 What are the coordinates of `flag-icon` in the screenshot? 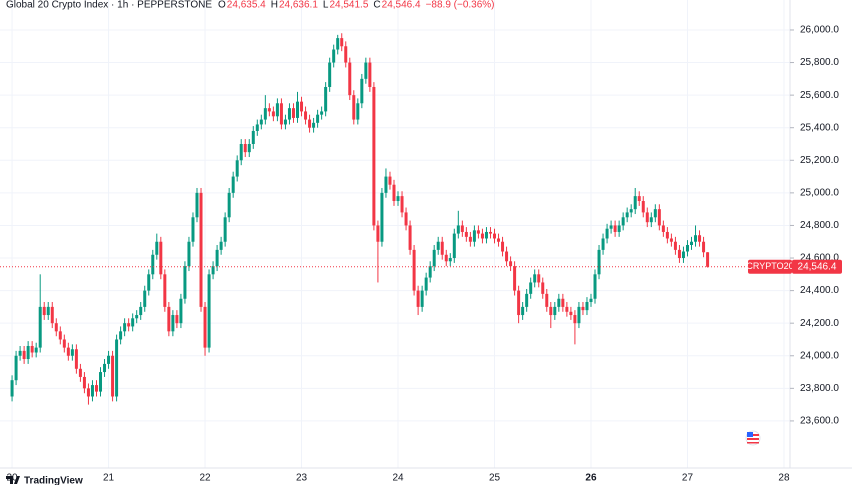 It's located at (753, 438).